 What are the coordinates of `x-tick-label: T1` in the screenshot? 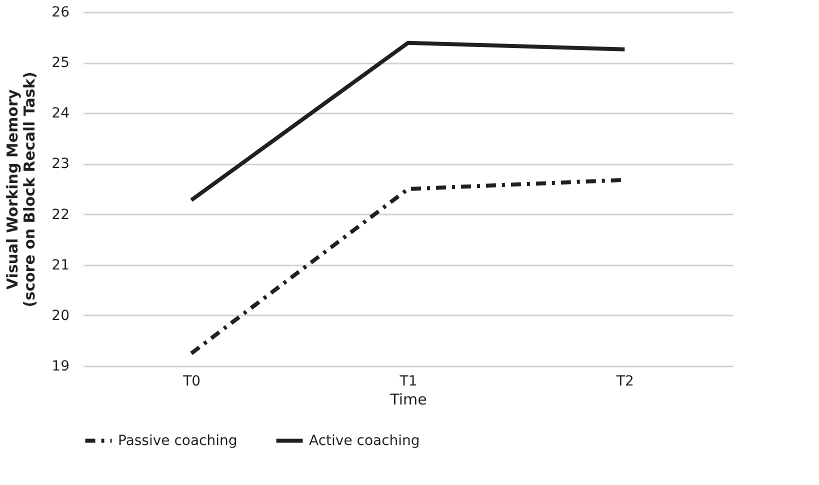 It's located at (408, 382).